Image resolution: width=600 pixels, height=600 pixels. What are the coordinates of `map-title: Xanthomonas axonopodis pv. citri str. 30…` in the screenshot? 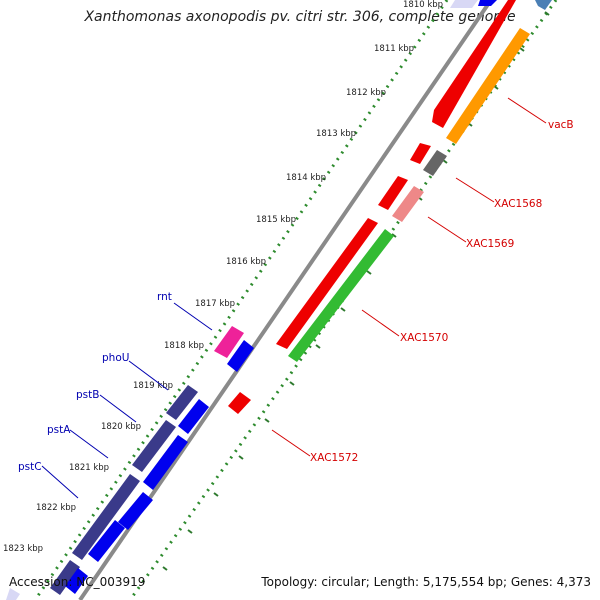 It's located at (300, 17).